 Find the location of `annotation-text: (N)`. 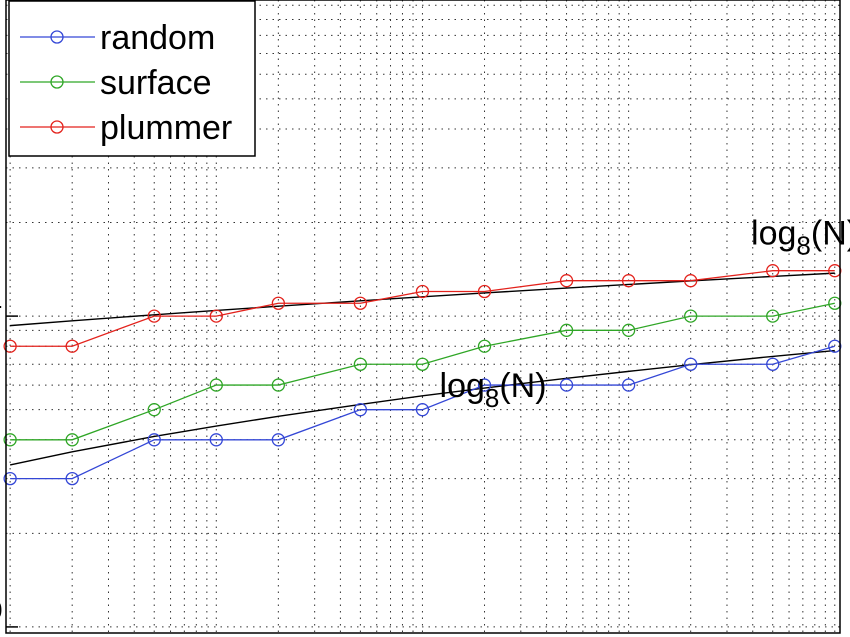

annotation-text: (N) is located at coordinates (522, 386).